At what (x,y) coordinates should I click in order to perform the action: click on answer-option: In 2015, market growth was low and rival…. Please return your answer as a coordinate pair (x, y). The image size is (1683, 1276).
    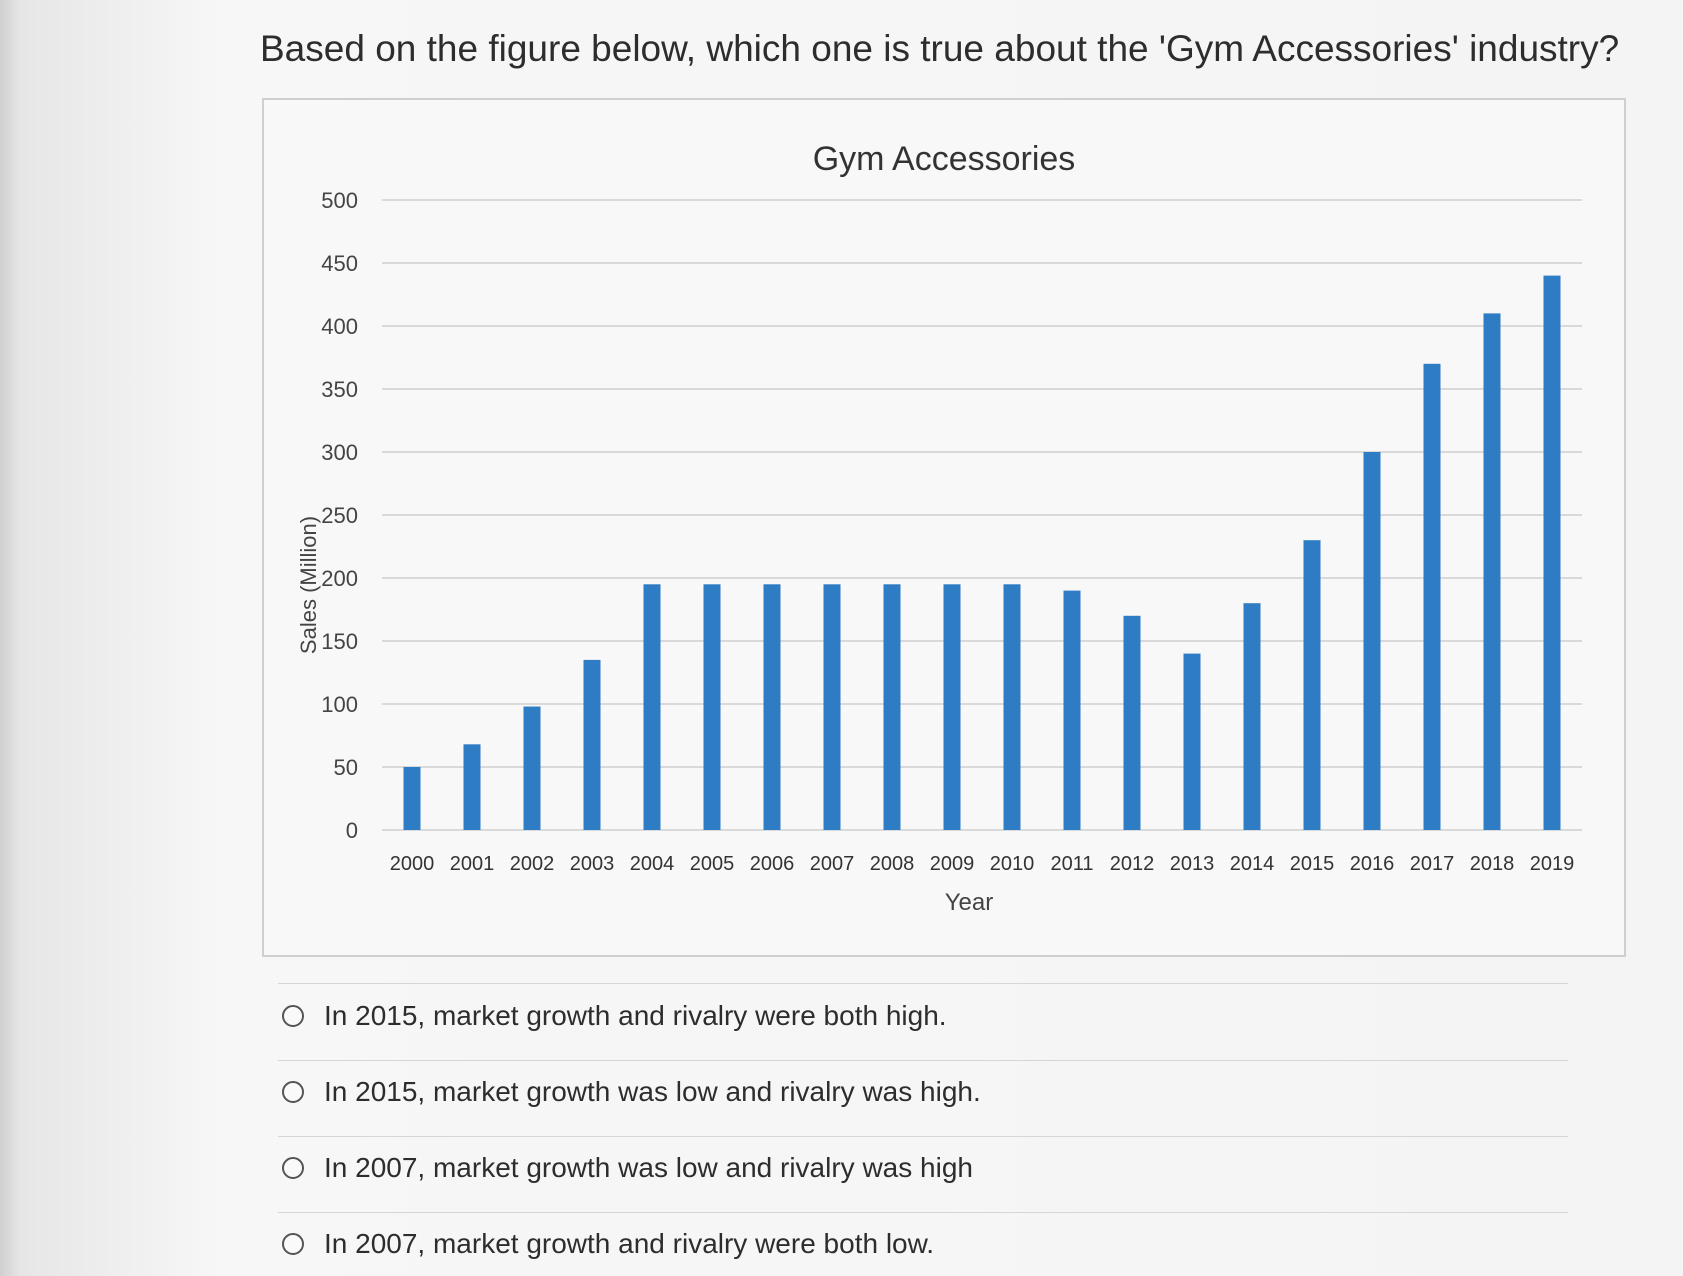
    Looking at the image, I should click on (631, 1092).